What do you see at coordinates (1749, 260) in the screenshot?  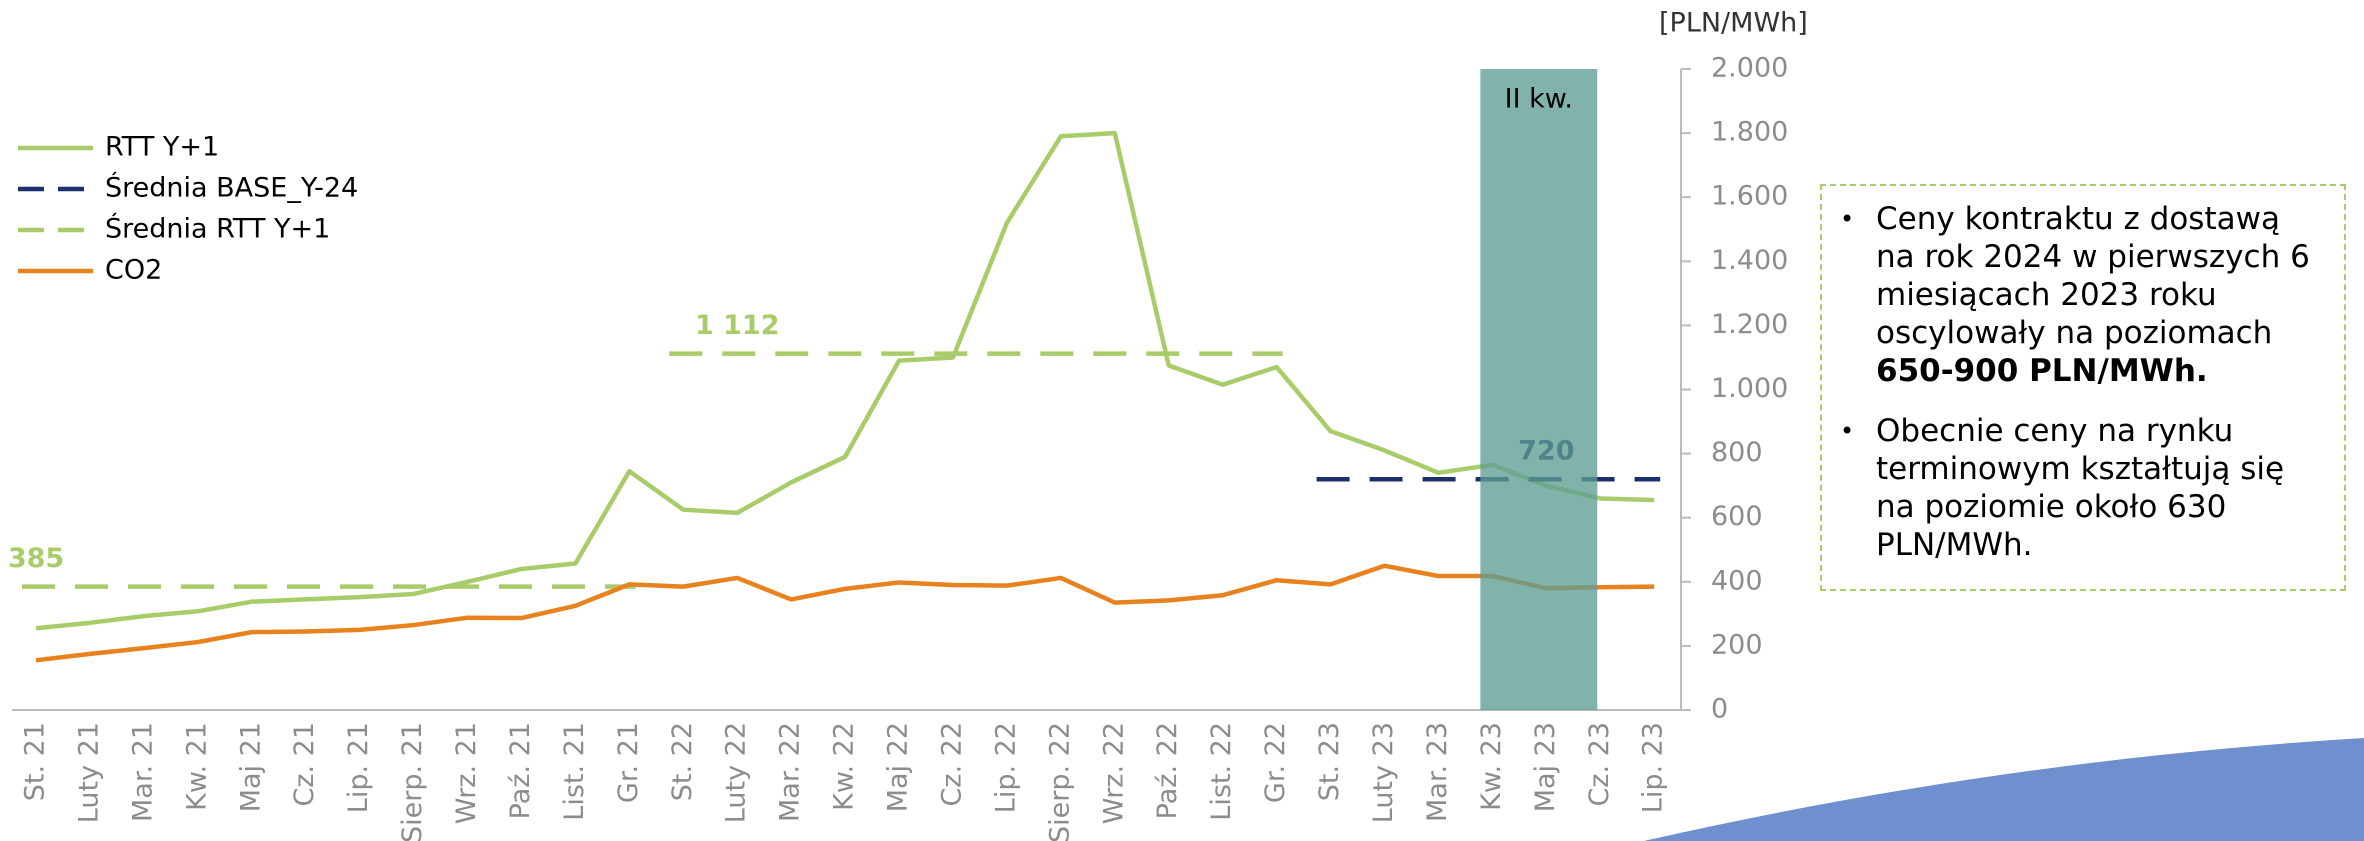 I see `y-tick-label: 1.400` at bounding box center [1749, 260].